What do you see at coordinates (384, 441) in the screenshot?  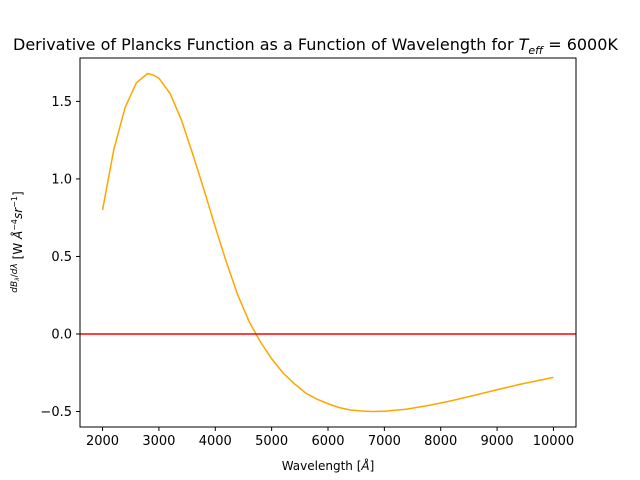 I see `x-tick-label: 7000` at bounding box center [384, 441].